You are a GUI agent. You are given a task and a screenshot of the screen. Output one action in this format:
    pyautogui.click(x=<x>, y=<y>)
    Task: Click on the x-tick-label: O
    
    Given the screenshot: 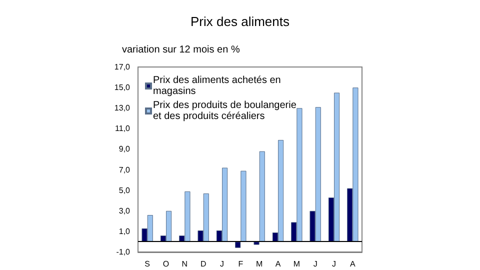 What is the action you would take?
    pyautogui.click(x=166, y=264)
    